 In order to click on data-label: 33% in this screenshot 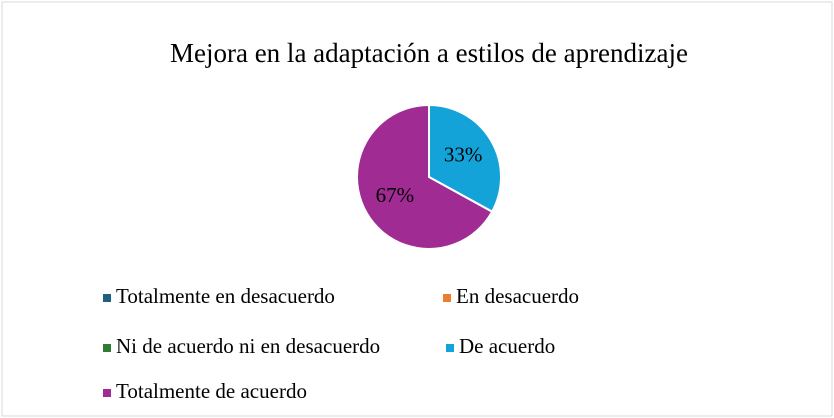, I will do `click(463, 155)`.